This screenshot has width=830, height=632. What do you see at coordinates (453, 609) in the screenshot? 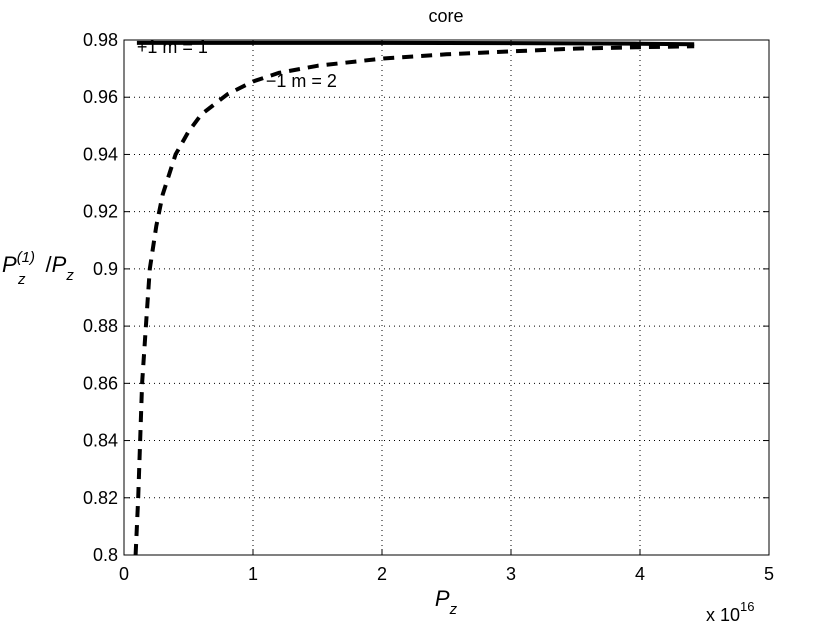
I see `x-axis-label-sub: z` at bounding box center [453, 609].